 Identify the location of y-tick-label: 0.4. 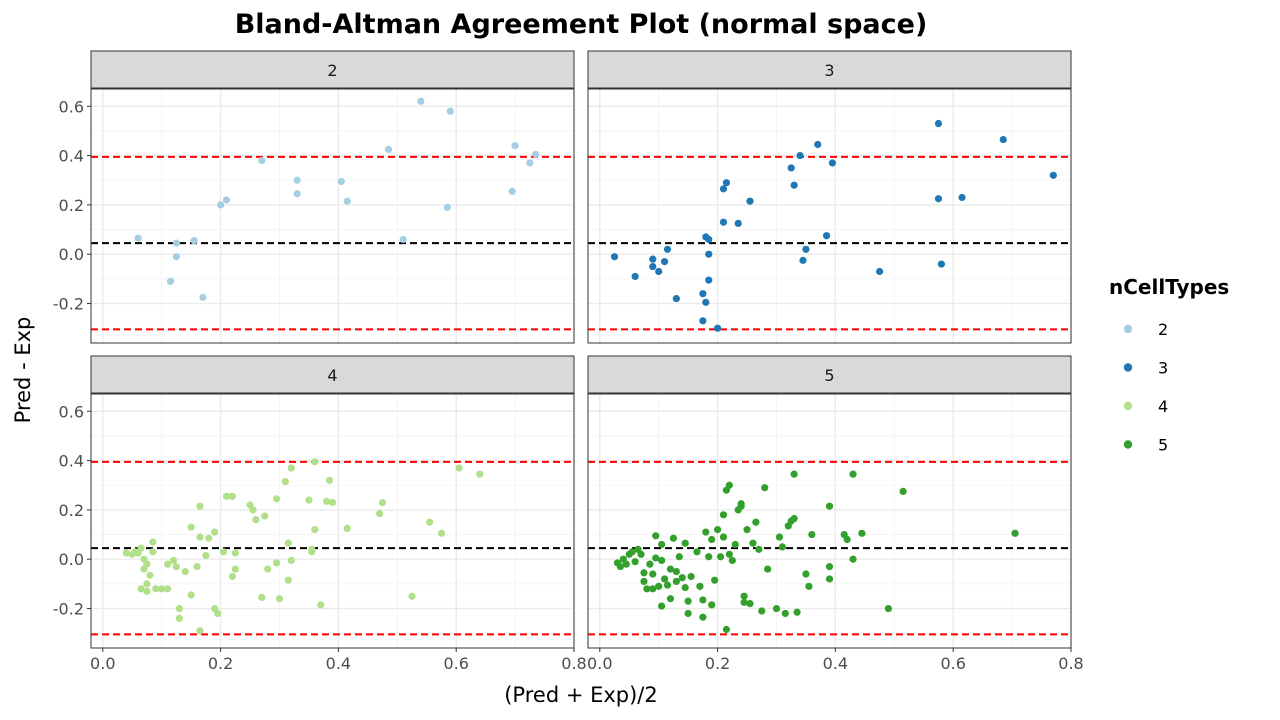
(71, 461).